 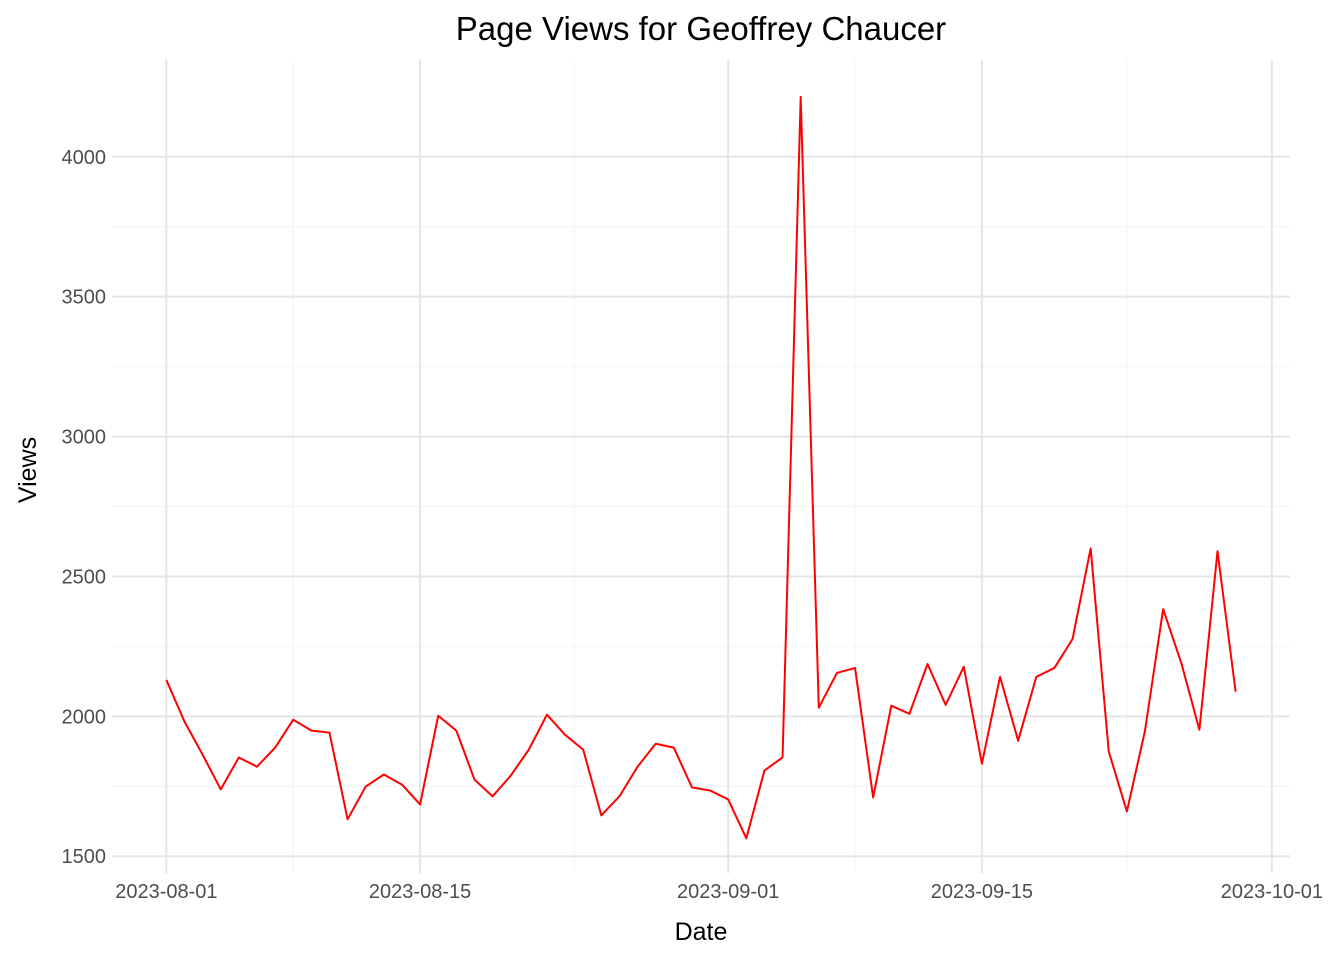 What do you see at coordinates (84, 298) in the screenshot?
I see `y-tick-label: 3500` at bounding box center [84, 298].